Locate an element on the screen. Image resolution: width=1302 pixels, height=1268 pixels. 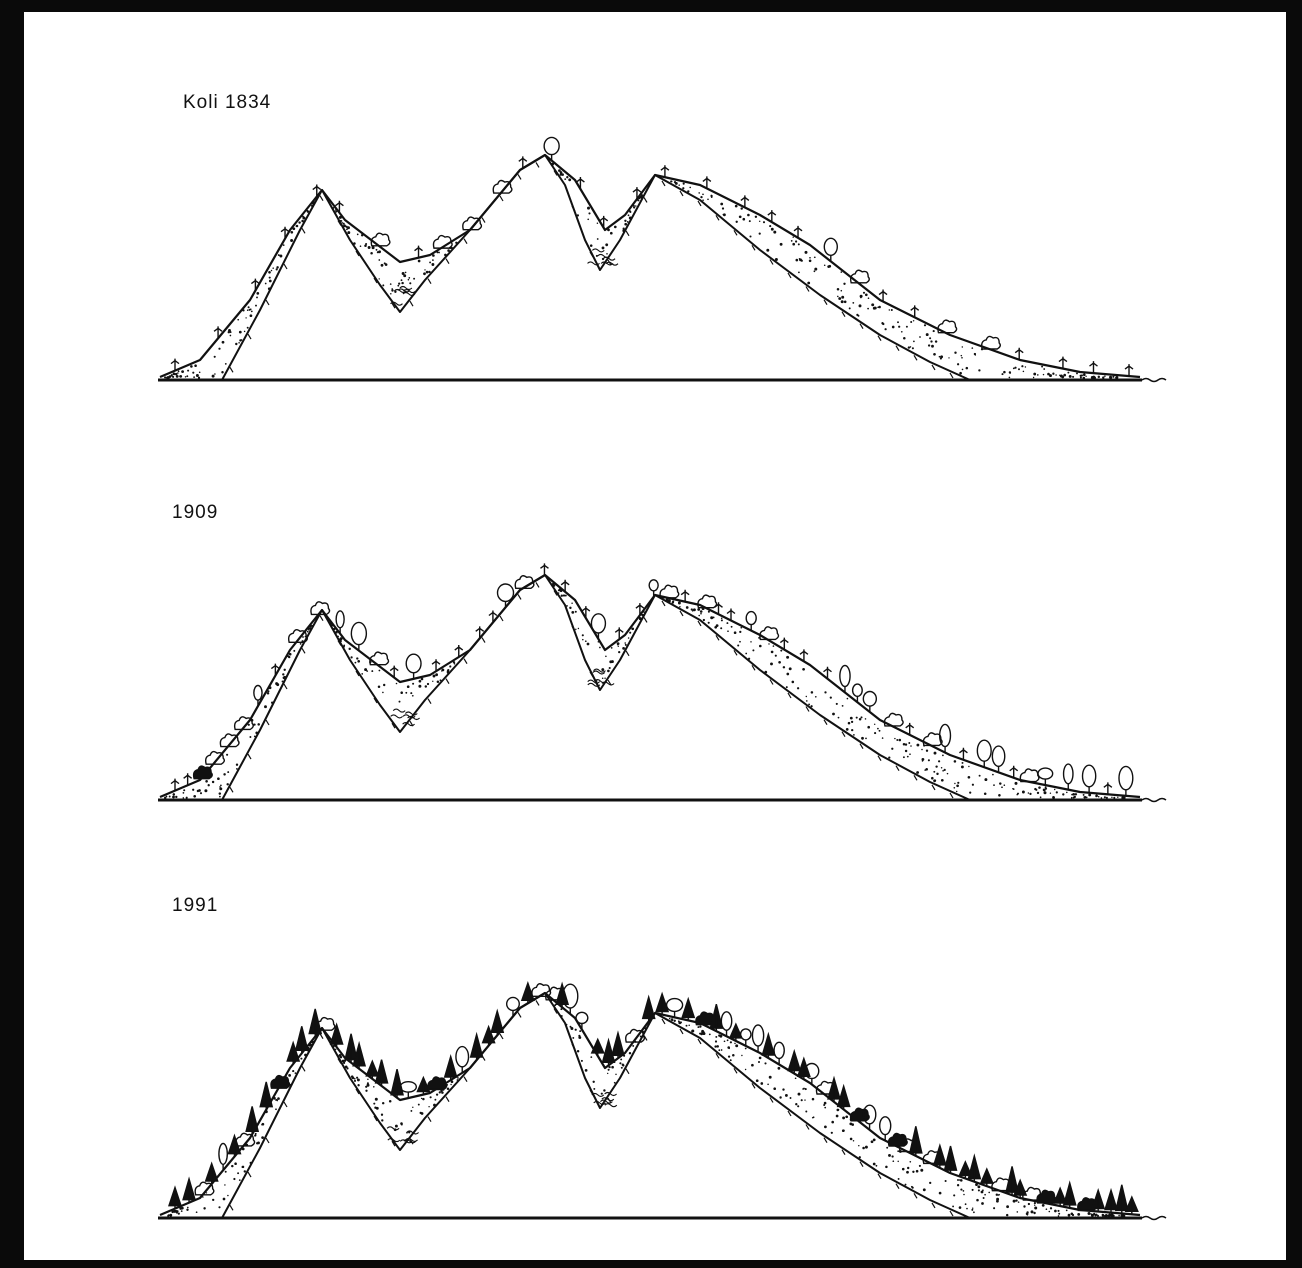
panel-label-1834: Koli 1834 is located at coordinates (227, 102).